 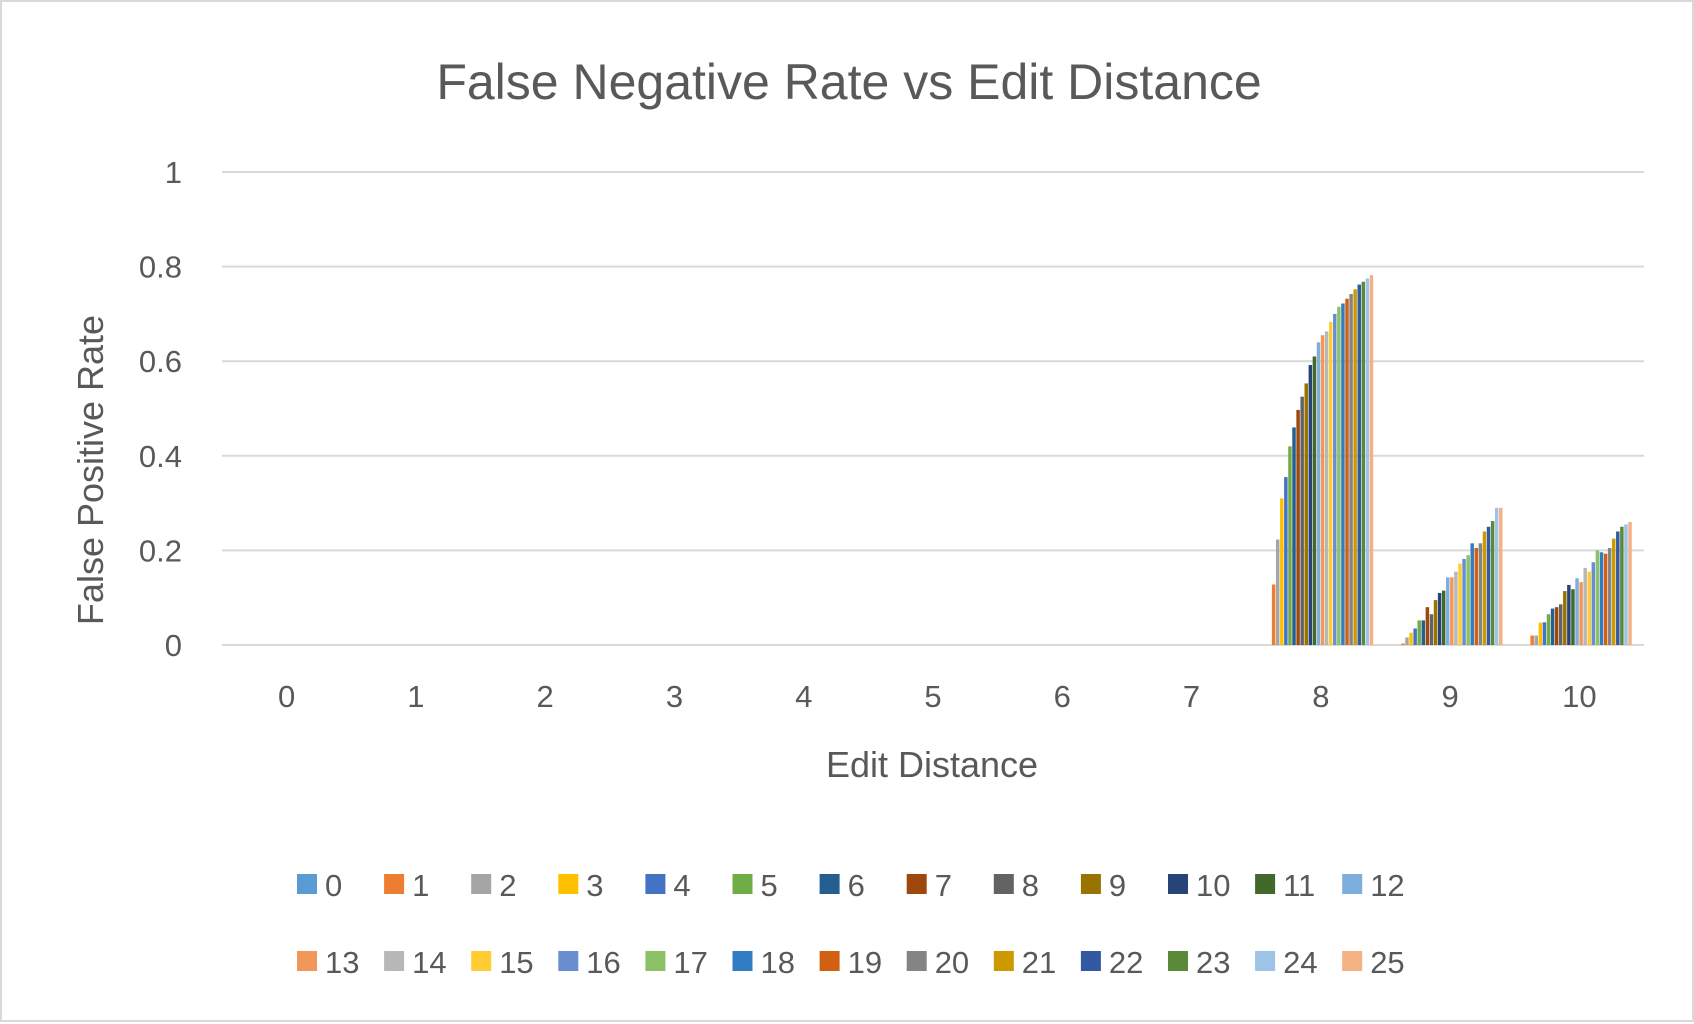 I want to click on x-tick-label: 3, so click(x=674, y=696).